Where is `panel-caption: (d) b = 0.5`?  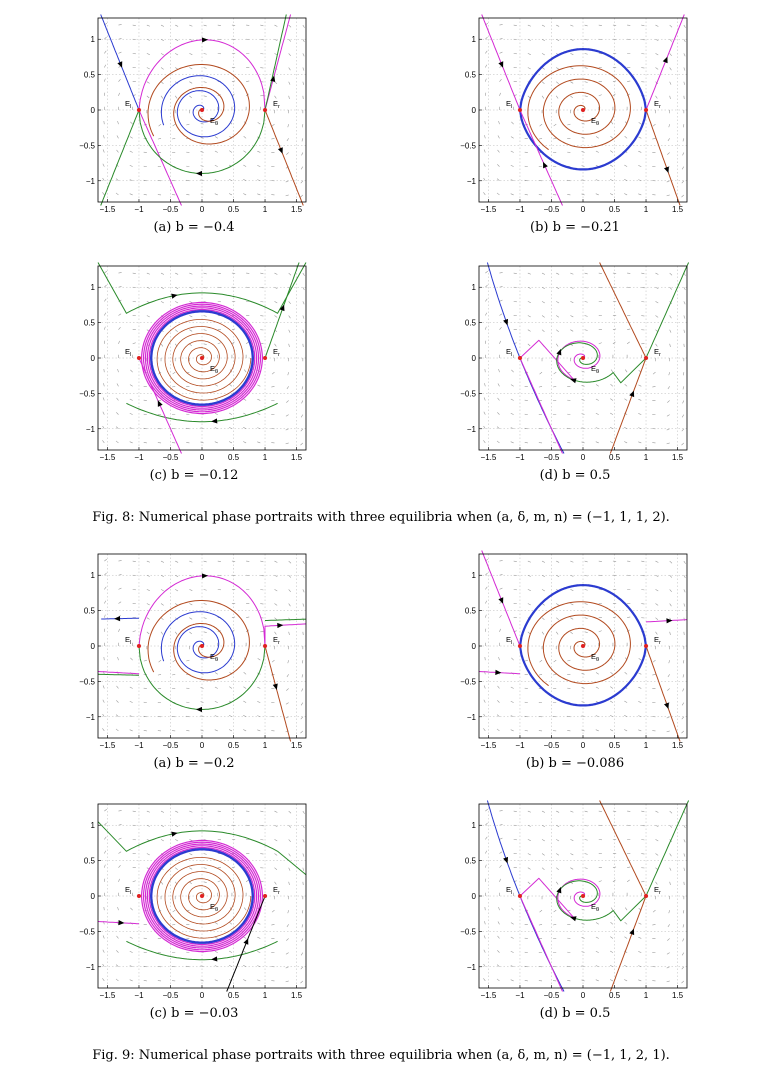
panel-caption: (d) b = 0.5 is located at coordinates (575, 475).